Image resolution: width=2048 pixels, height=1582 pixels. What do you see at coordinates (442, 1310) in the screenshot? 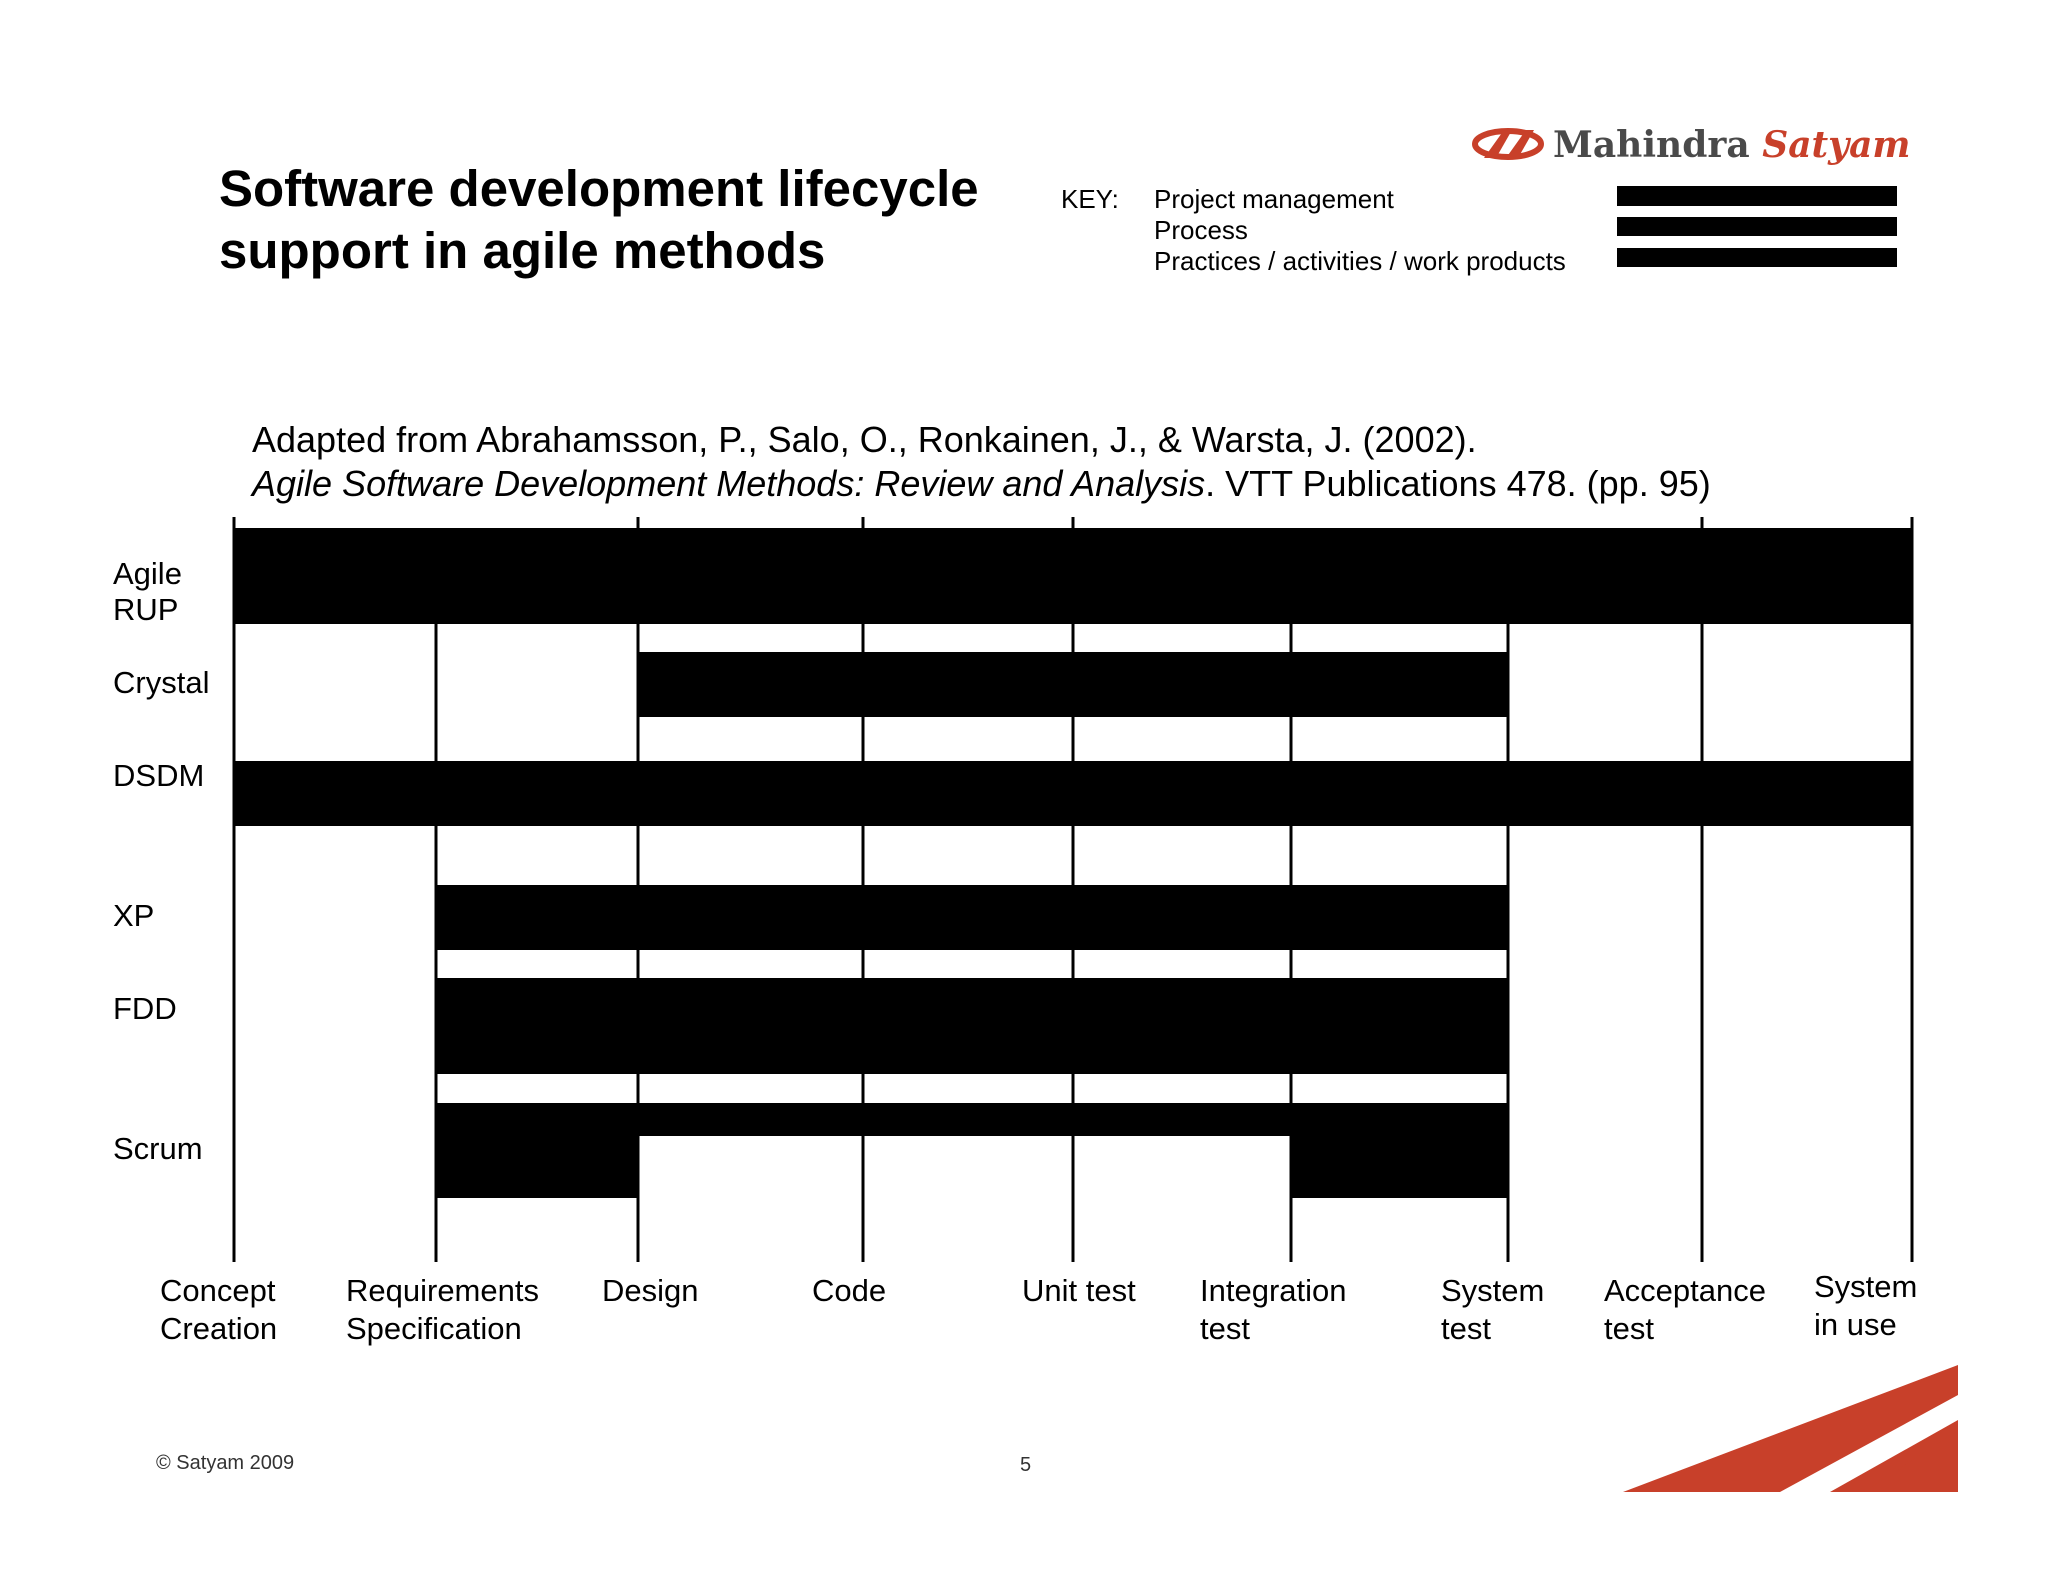
I see `phase-label-requirements: Requirements Specification` at bounding box center [442, 1310].